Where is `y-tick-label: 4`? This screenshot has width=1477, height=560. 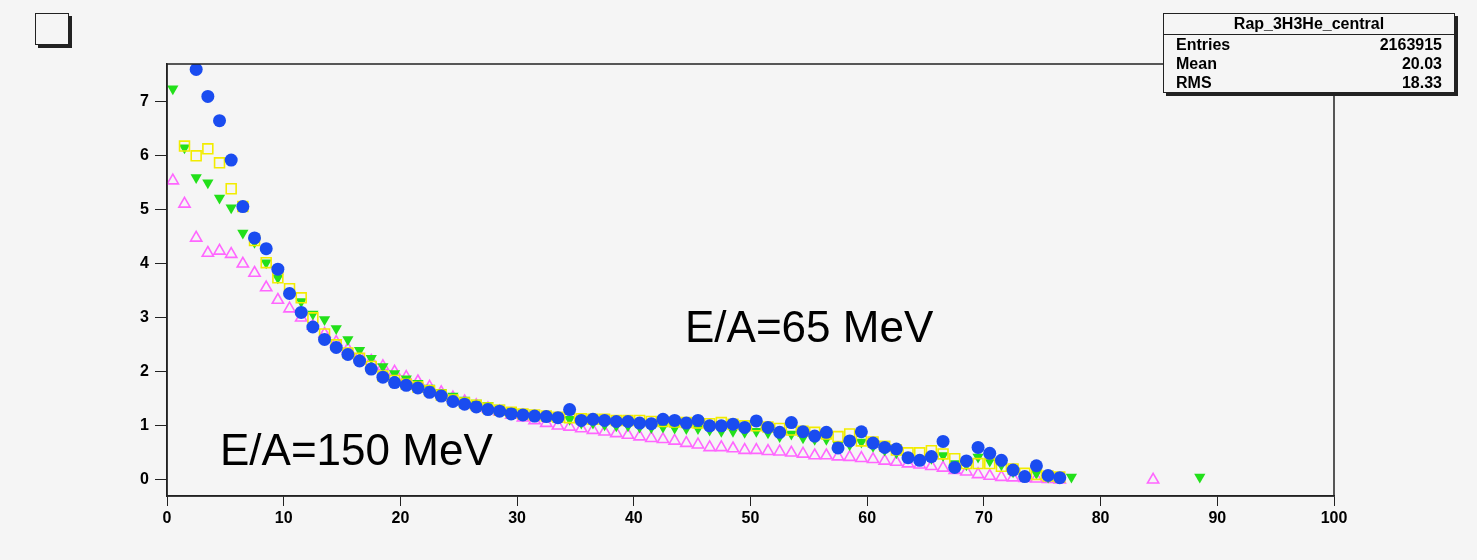 y-tick-label: 4 is located at coordinates (145, 263).